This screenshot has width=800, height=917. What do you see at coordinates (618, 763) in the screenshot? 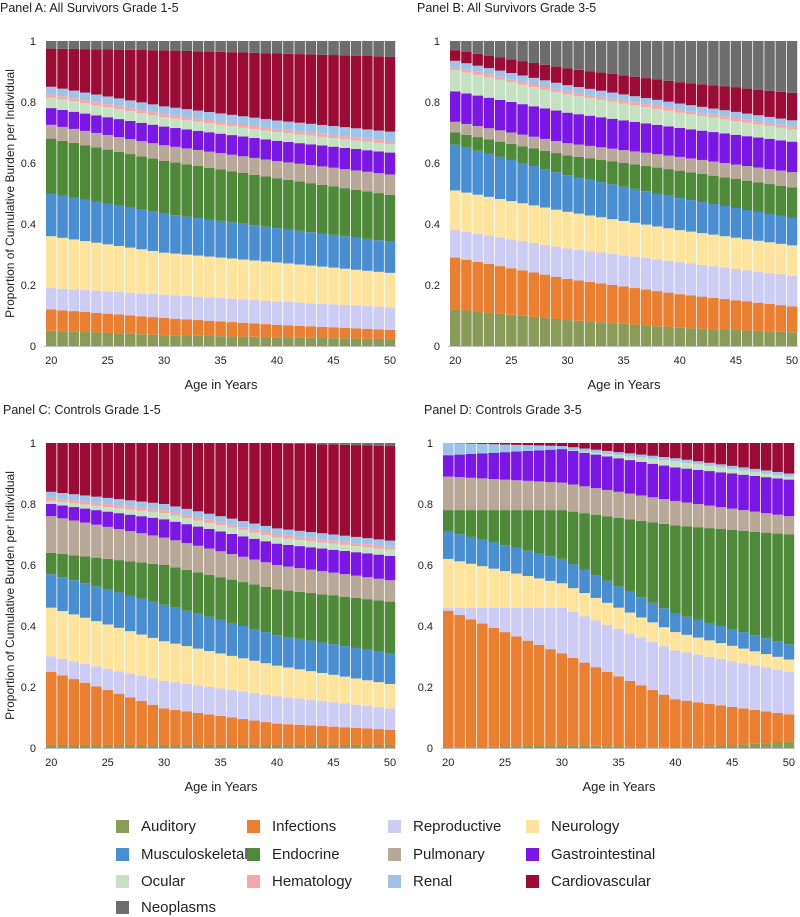
I see `x-tick-label: 35` at bounding box center [618, 763].